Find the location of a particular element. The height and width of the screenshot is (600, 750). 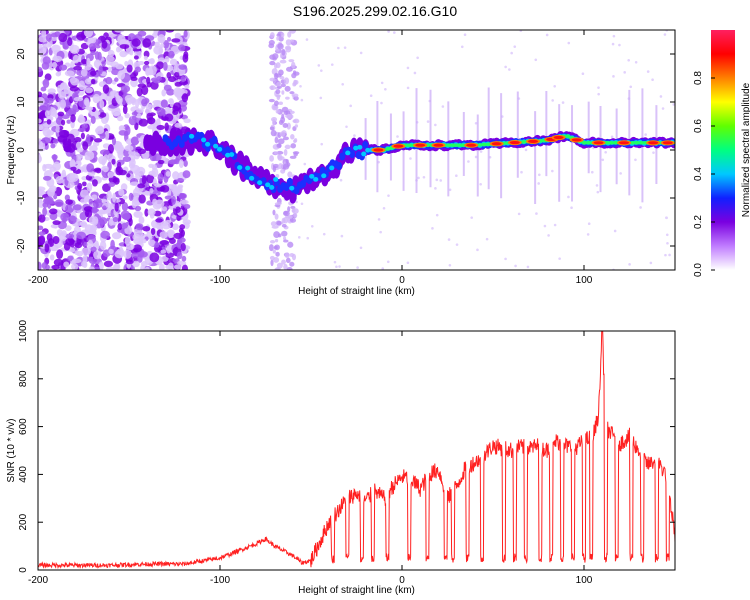

ridge-peak is located at coordinates (576, 140).